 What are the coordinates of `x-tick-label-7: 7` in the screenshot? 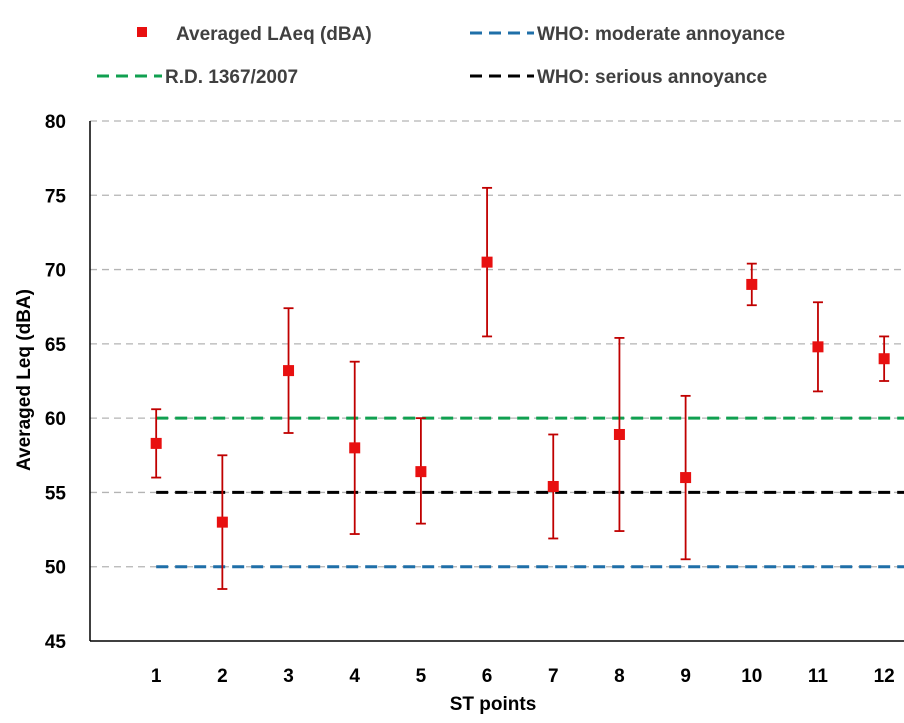 It's located at (553, 676).